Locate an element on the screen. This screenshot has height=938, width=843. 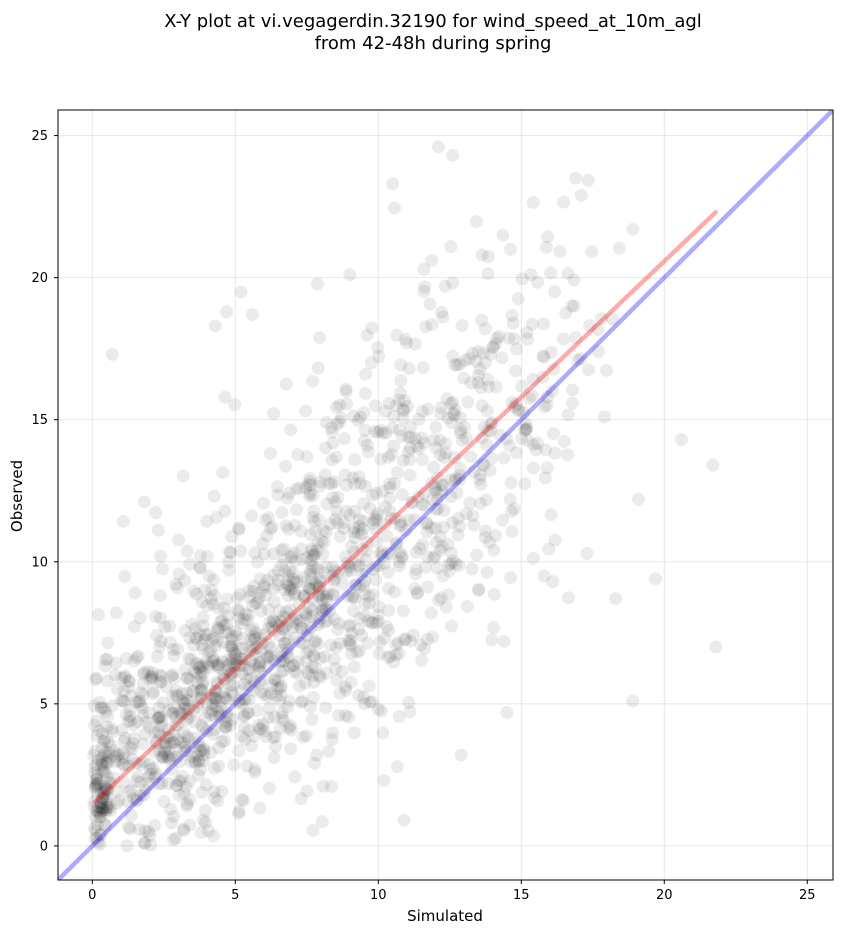
y-tick-label: 10 is located at coordinates (39, 562).